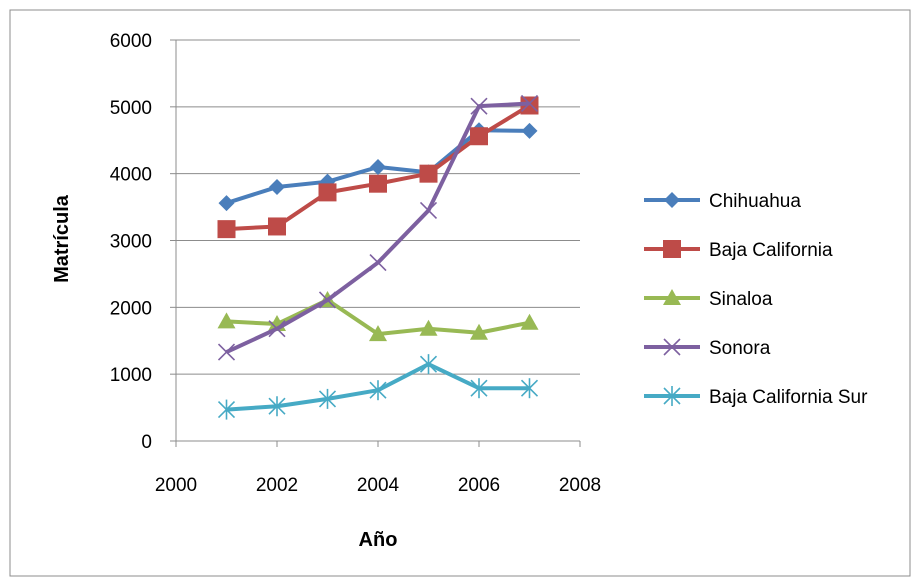 The image size is (922, 584). Describe the element at coordinates (428, 210) in the screenshot. I see `data-point-sonora-2005` at that location.